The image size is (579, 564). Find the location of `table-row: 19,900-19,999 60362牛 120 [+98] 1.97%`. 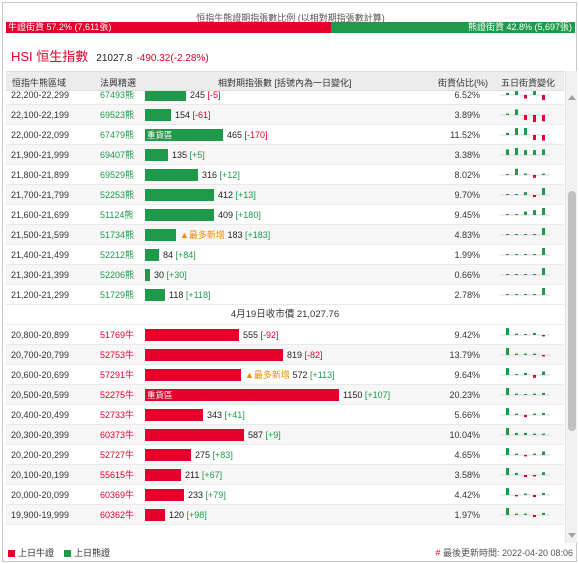

table-row: 19,900-19,999 60362牛 120 [+98] 1.97% is located at coordinates (285, 515).